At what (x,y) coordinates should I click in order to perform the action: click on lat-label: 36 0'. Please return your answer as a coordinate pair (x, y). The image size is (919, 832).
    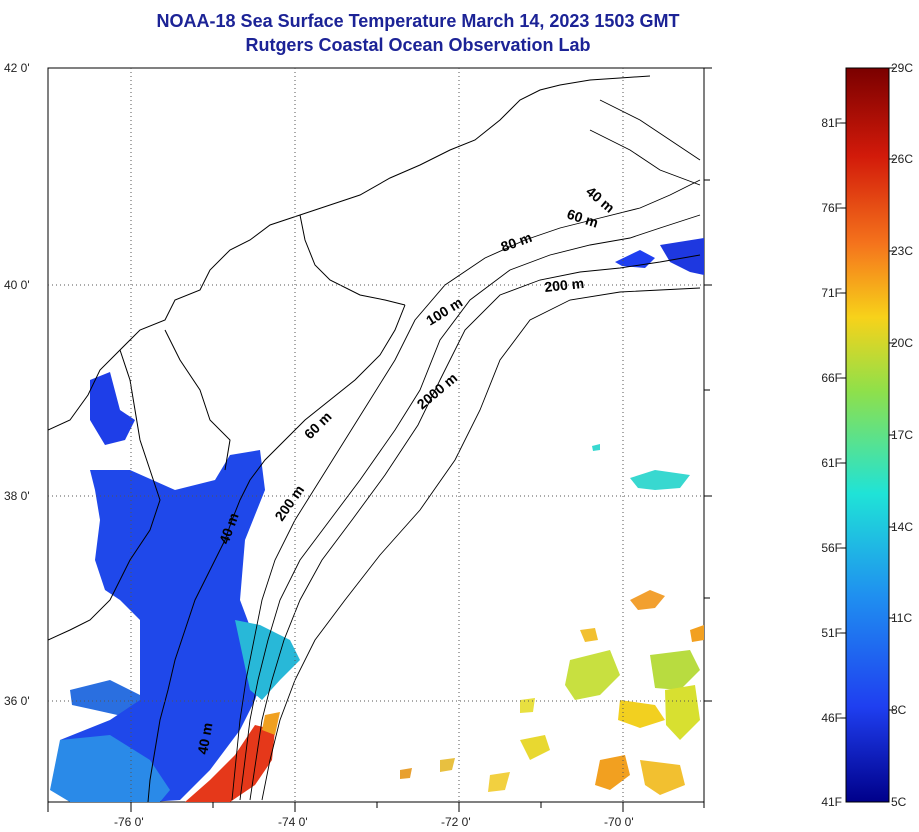
    Looking at the image, I should click on (17, 701).